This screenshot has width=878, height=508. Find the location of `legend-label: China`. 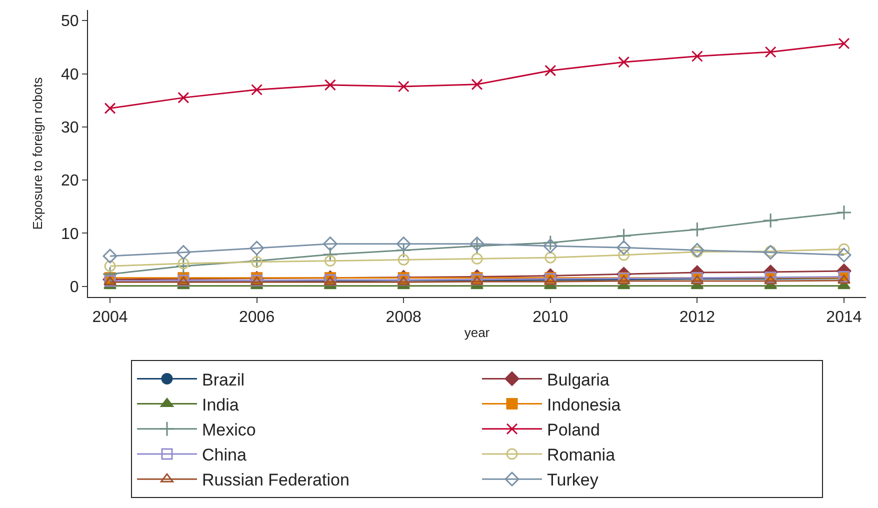

legend-label: China is located at coordinates (224, 455).